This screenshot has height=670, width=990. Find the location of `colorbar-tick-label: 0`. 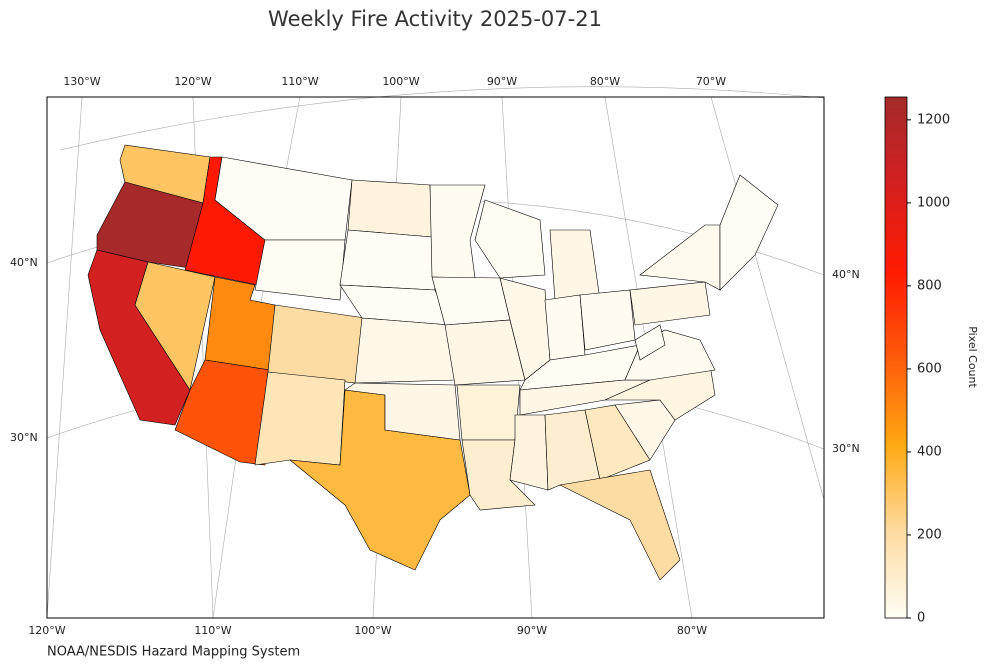

colorbar-tick-label: 0 is located at coordinates (921, 618).